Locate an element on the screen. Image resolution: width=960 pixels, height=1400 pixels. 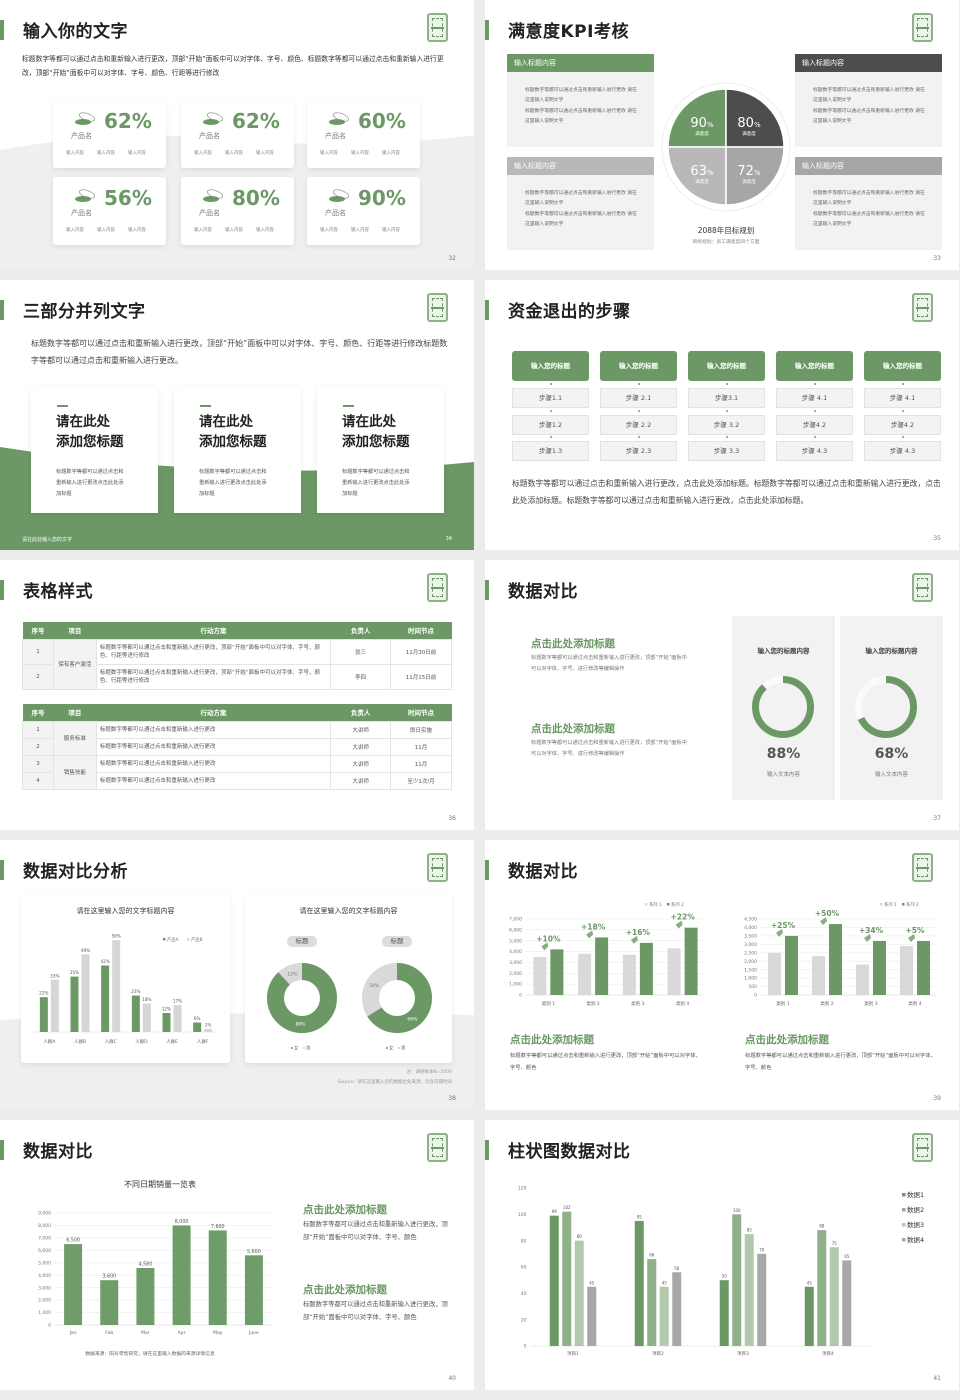
y-tick-label: 3,500 is located at coordinates (750, 936).